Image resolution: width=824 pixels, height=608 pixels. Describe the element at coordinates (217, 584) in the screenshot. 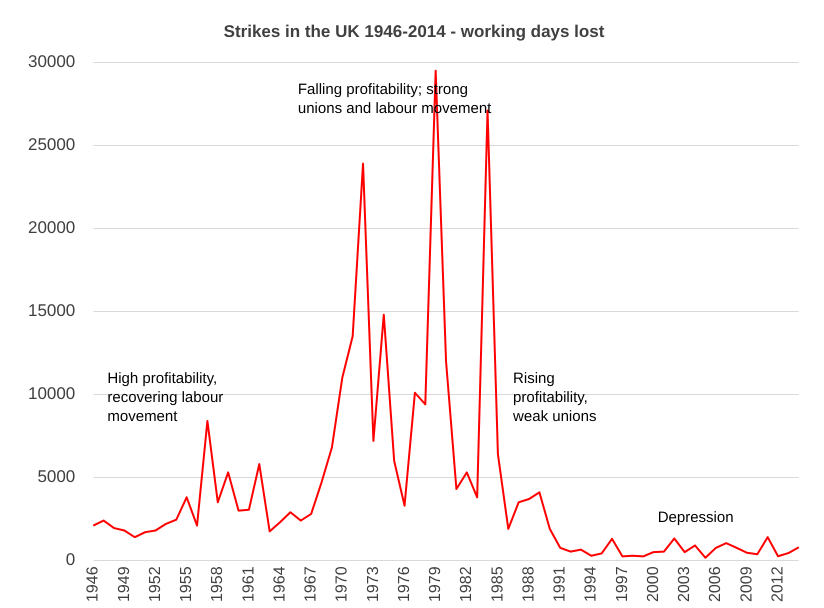

I see `x-tick-label: 1958` at that location.